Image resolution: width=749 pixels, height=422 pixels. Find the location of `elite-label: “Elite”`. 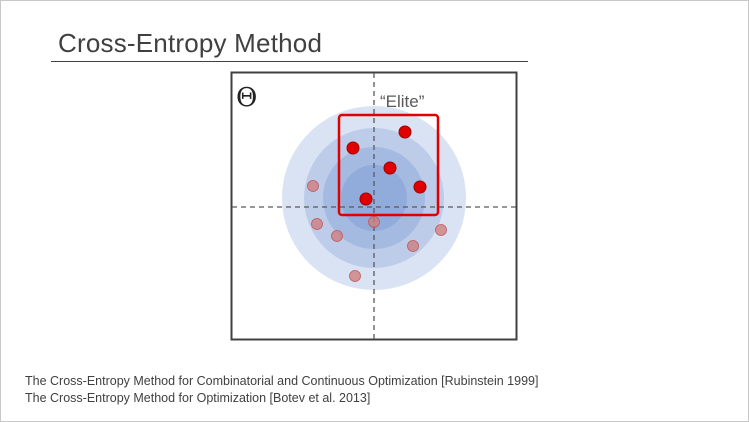

elite-label: “Elite” is located at coordinates (402, 101).